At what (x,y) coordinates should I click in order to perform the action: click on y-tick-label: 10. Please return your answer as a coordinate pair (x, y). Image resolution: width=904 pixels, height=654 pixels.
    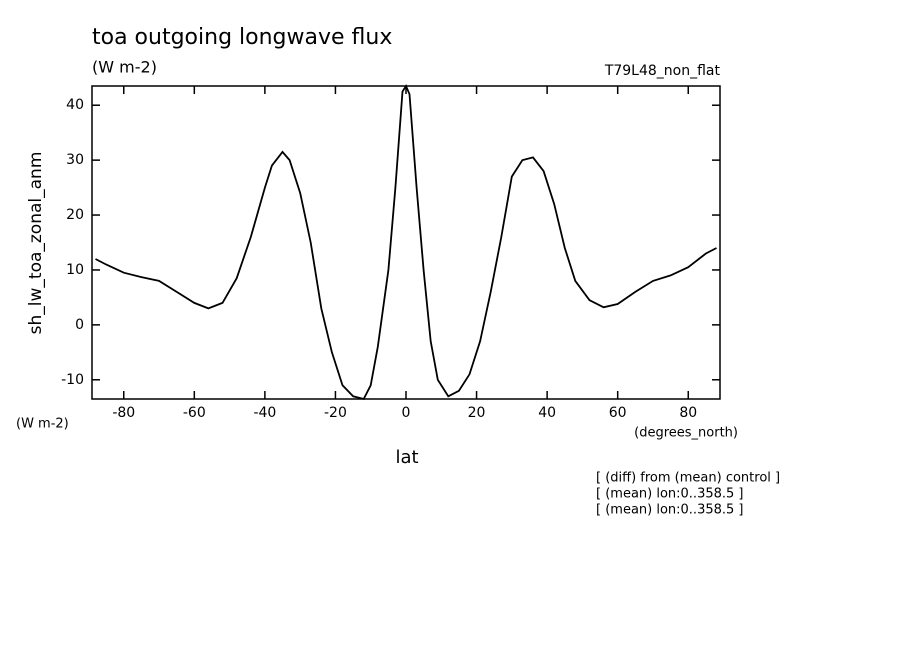
    Looking at the image, I should click on (75, 270).